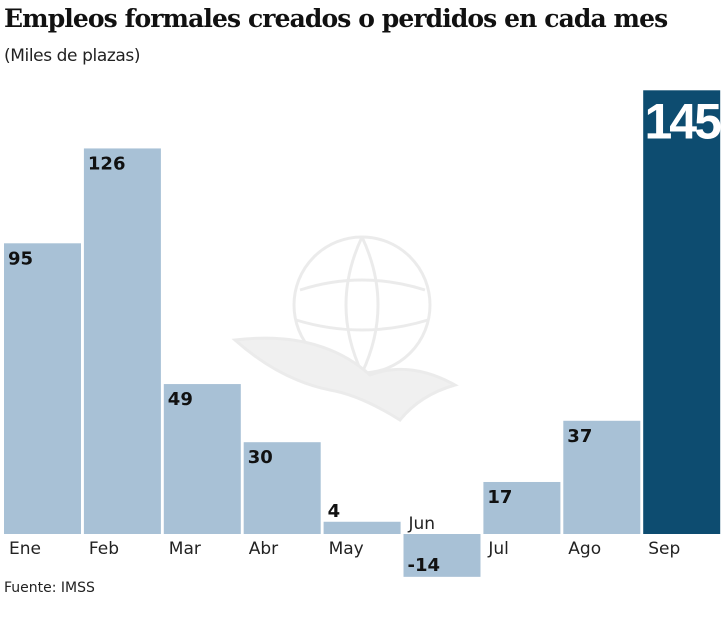 The image size is (726, 620). What do you see at coordinates (682, 121) in the screenshot?
I see `value-label: 145` at bounding box center [682, 121].